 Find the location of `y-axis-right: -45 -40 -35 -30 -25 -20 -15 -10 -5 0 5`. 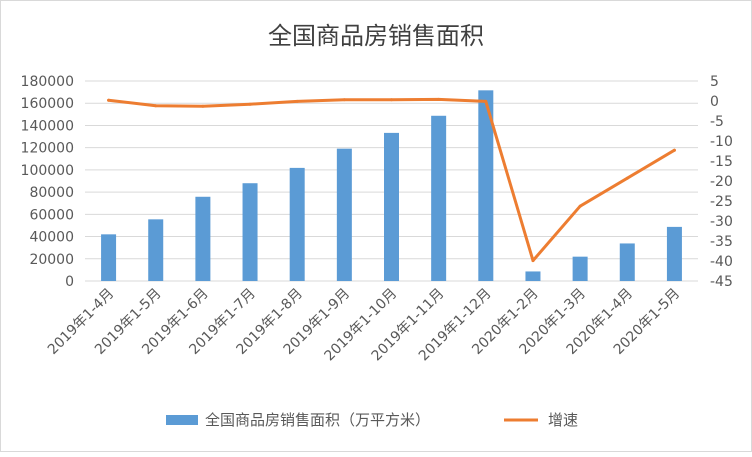

y-axis-right: -45 -40 -35 -30 -25 -20 -15 -10 -5 0 5 is located at coordinates (721, 182).